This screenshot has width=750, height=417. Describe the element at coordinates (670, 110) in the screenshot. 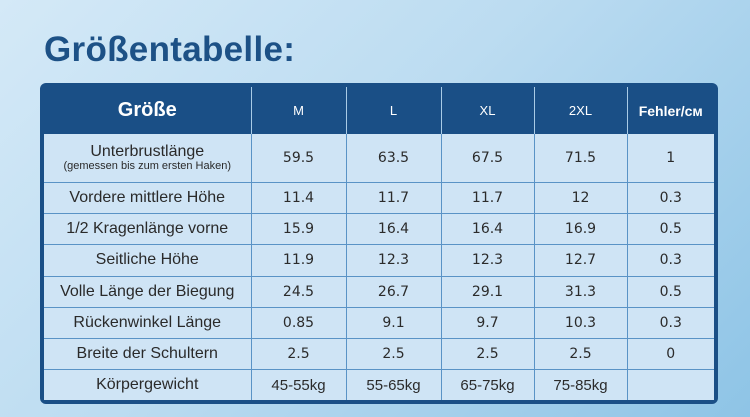

I see `header-error: Fehler/cм` at that location.